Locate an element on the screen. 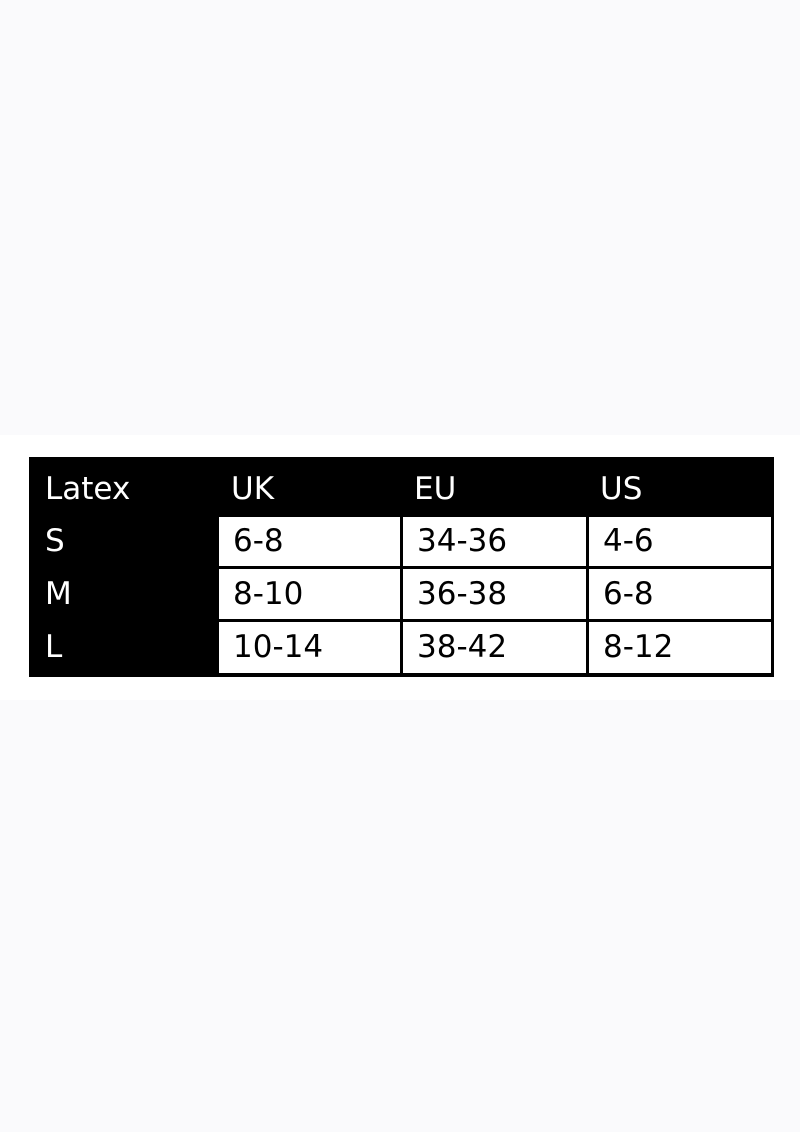  cell-s-uk: 6-8 is located at coordinates (309, 541).